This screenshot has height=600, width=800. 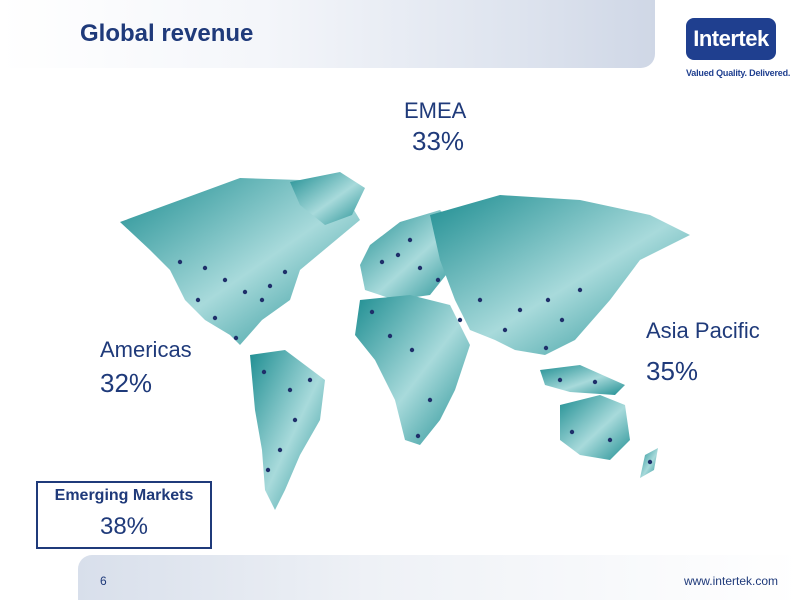 I want to click on australia-shape, so click(x=595, y=427).